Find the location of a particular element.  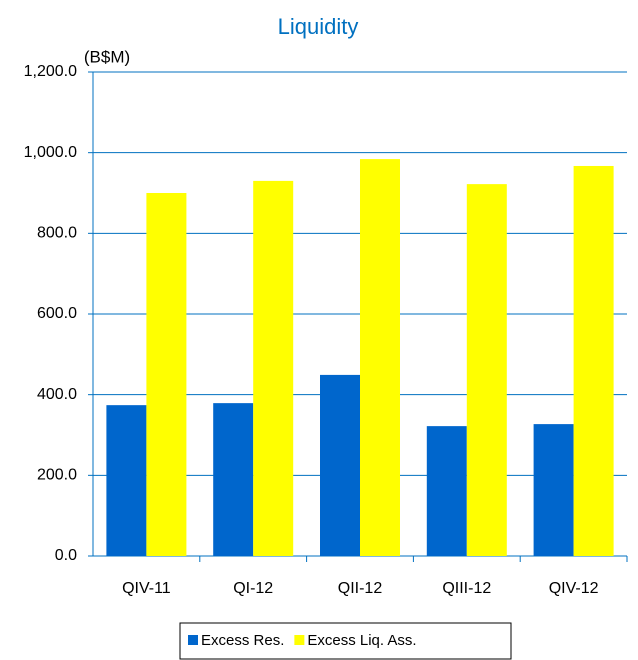

y-tick-label: 600.0 is located at coordinates (57, 313).